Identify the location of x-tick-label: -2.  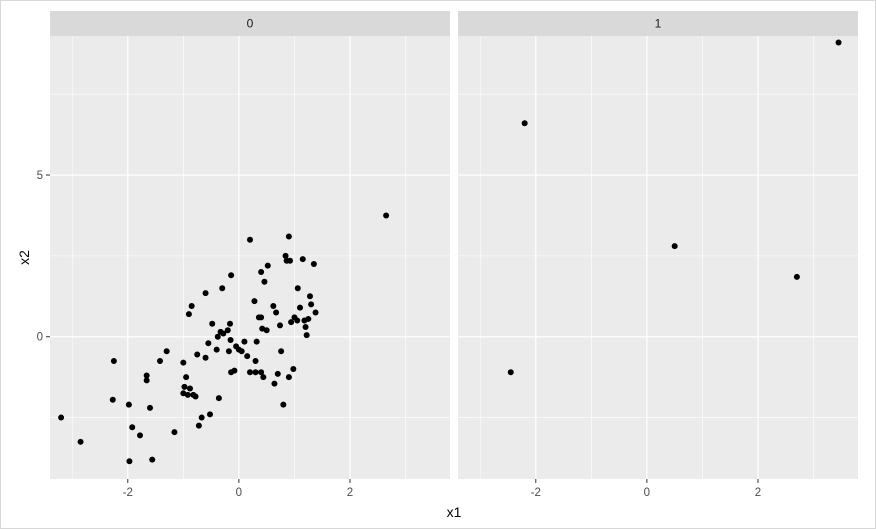
(128, 493).